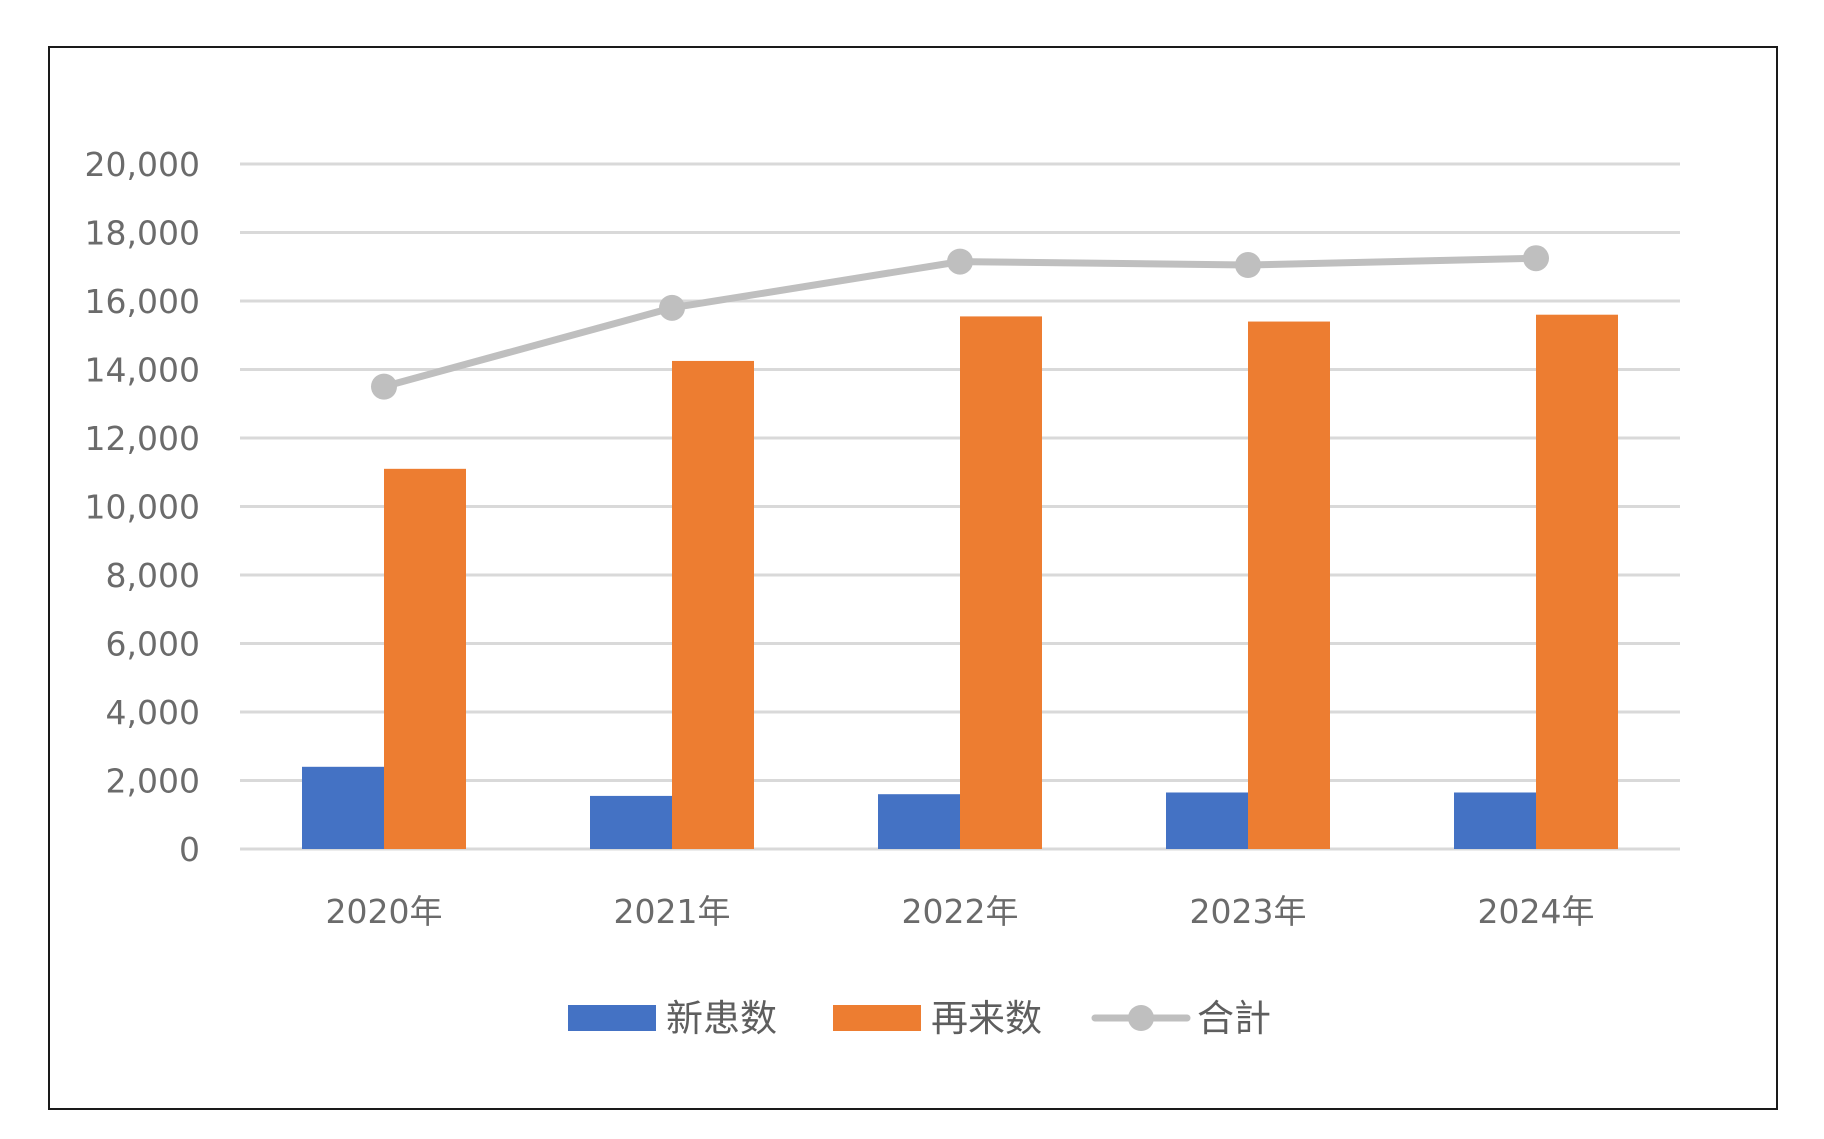 The image size is (1824, 1139). Describe the element at coordinates (142, 370) in the screenshot. I see `y-tick-label: 14,000` at that location.